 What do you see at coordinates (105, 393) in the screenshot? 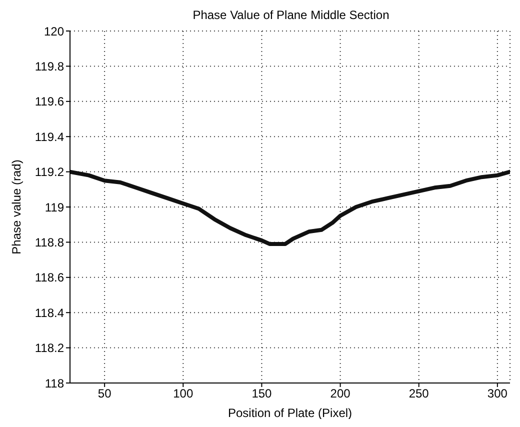
I see `x-tick-label: 50` at bounding box center [105, 393].